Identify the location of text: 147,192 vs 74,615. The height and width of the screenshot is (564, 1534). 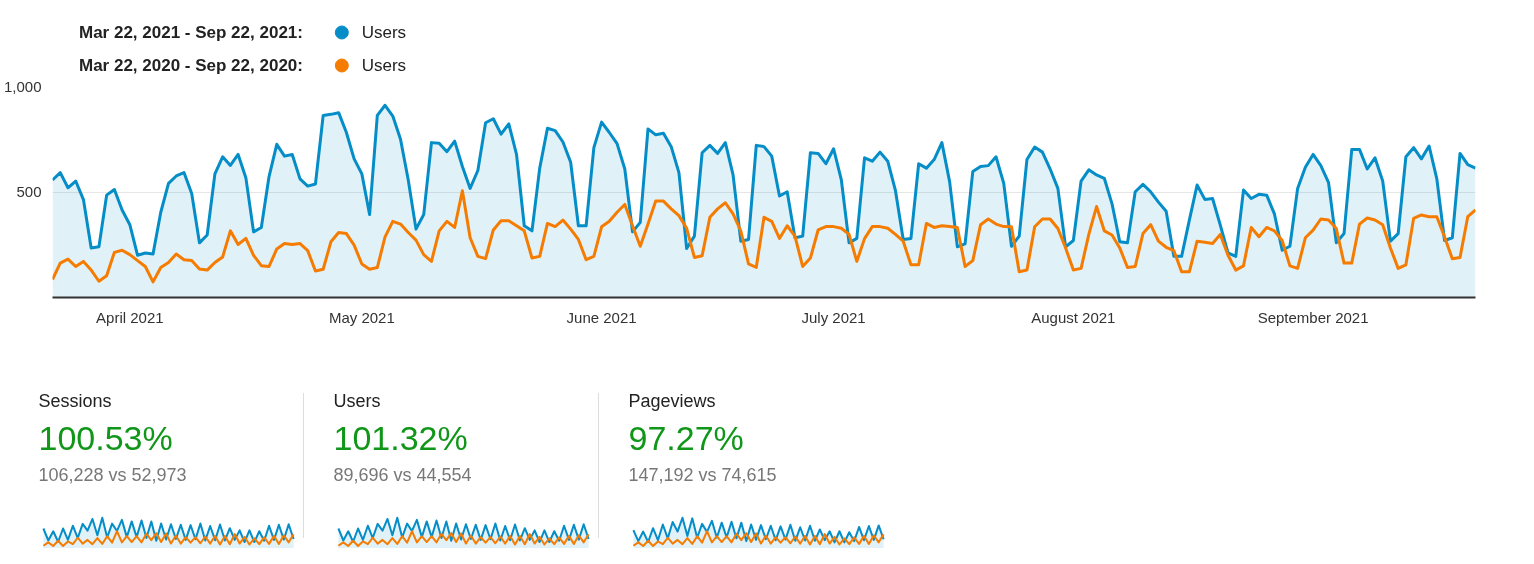
(702, 474).